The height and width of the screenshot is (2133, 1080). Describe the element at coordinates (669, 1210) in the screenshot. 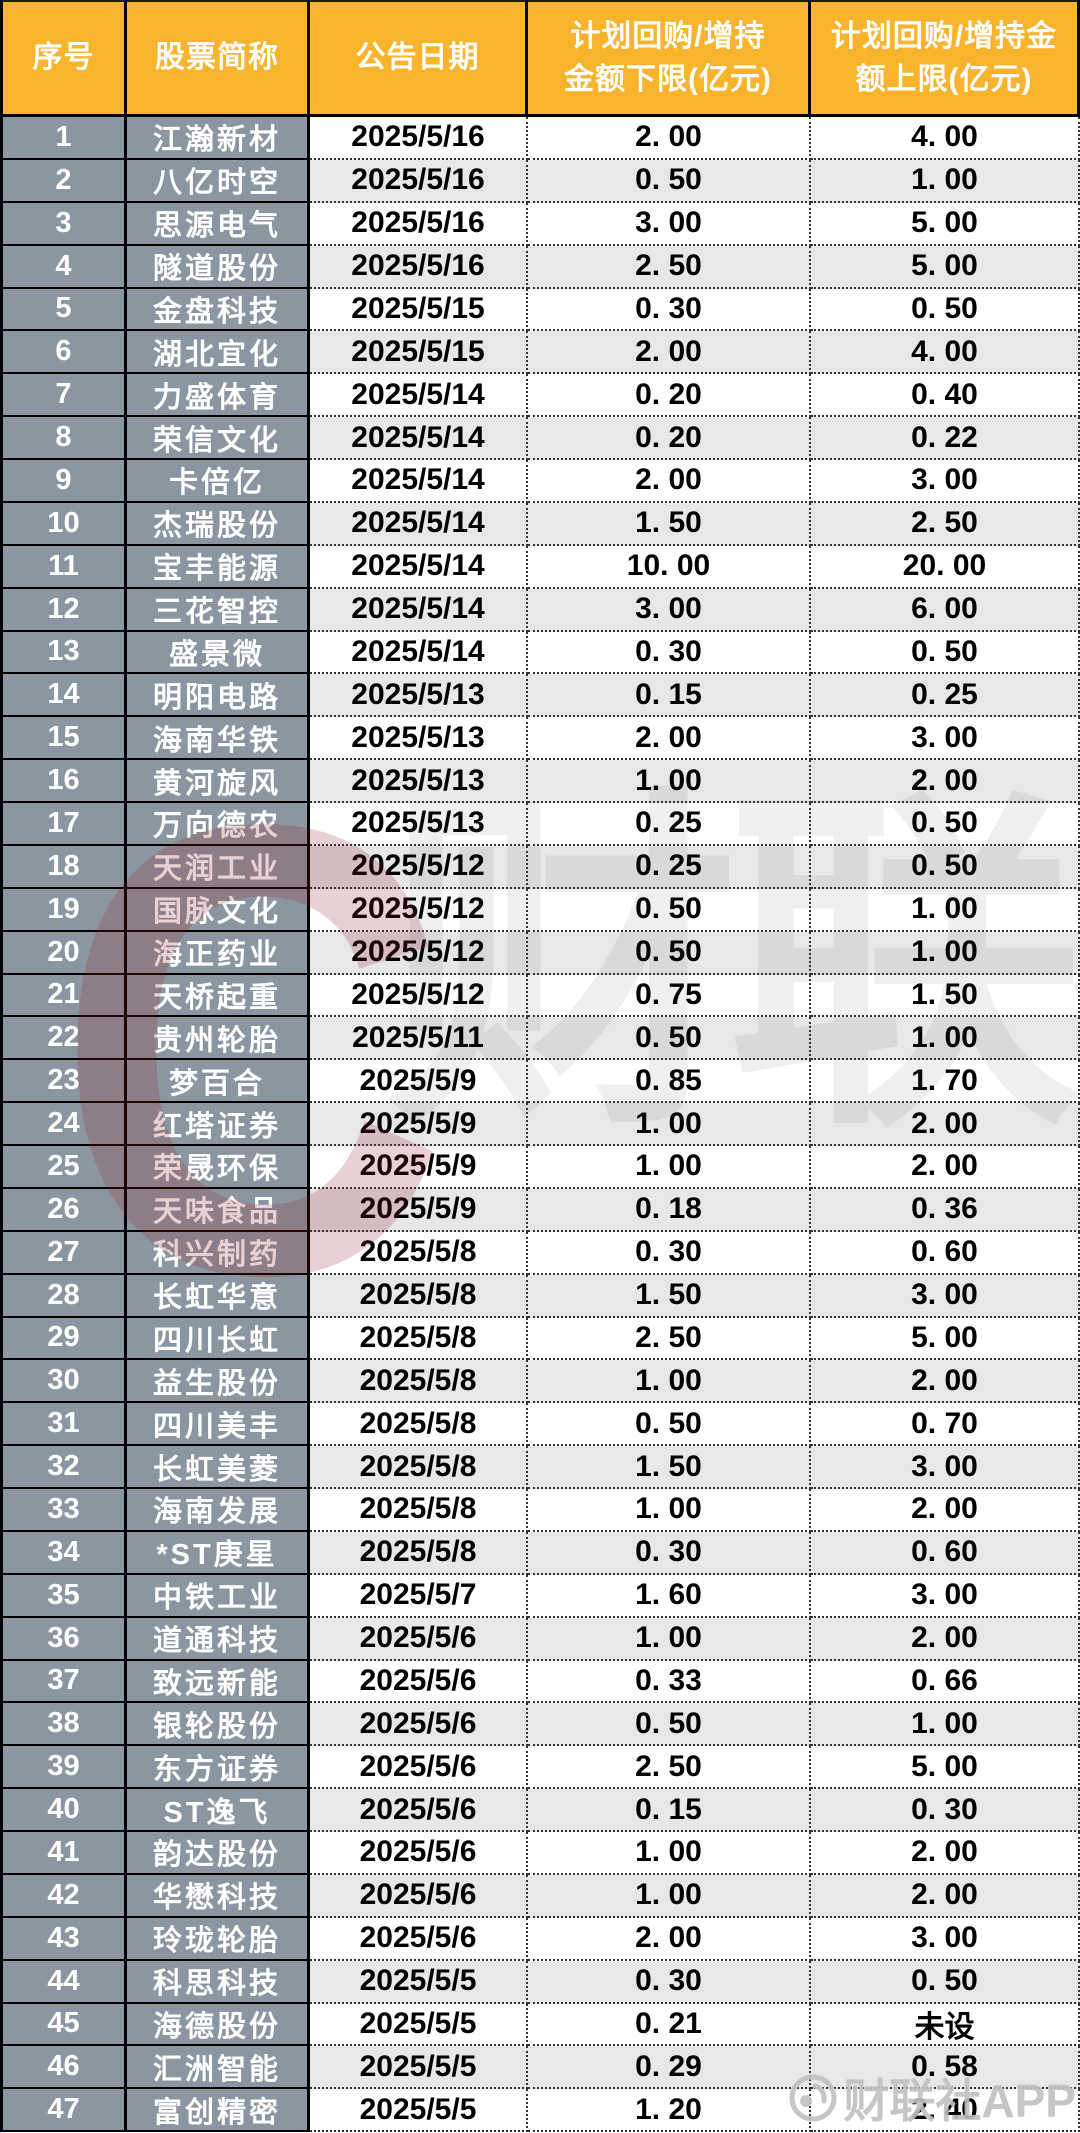

I see `min-amount-cell: 0. 18` at that location.